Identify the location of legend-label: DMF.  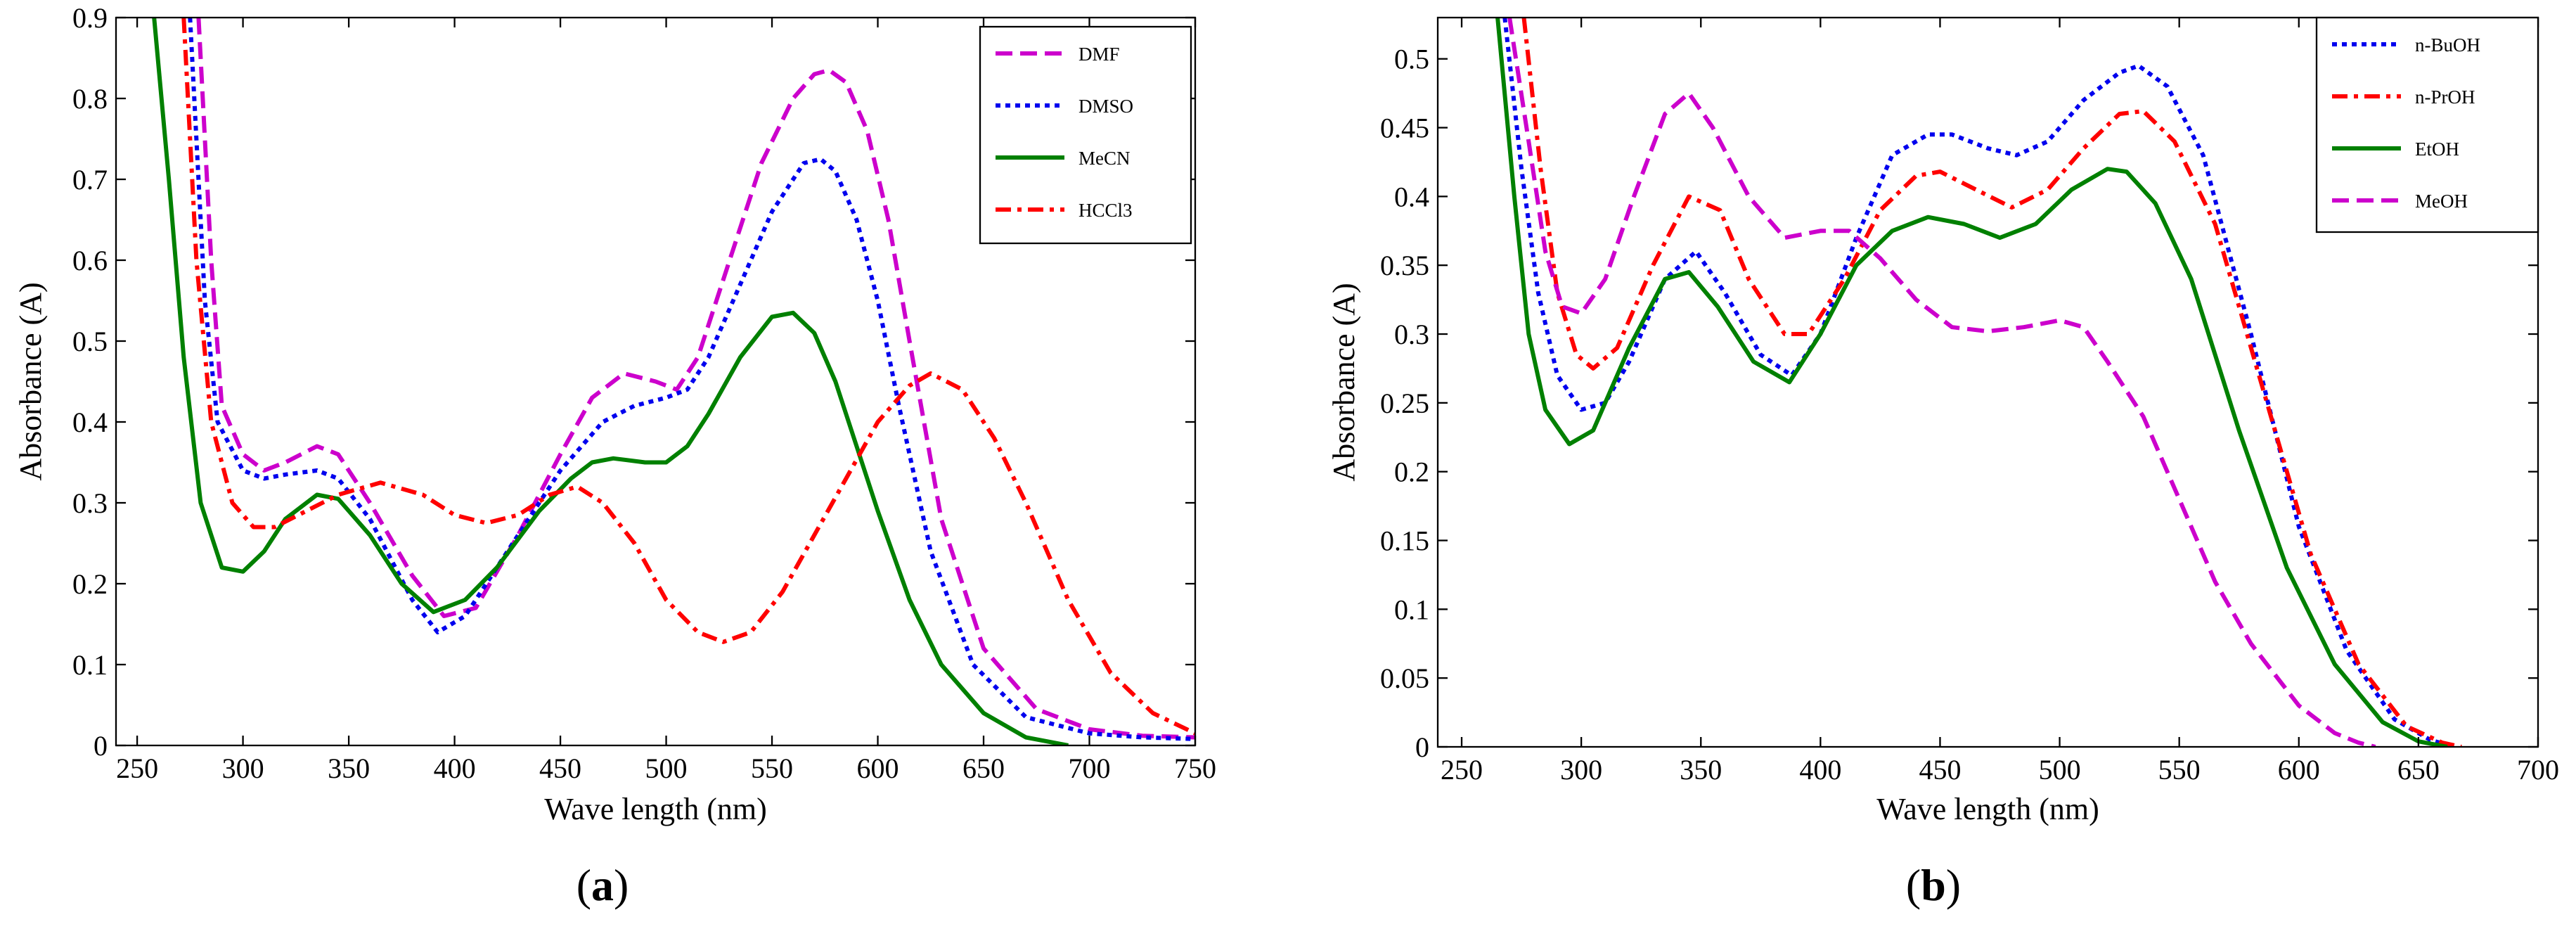
(1099, 54).